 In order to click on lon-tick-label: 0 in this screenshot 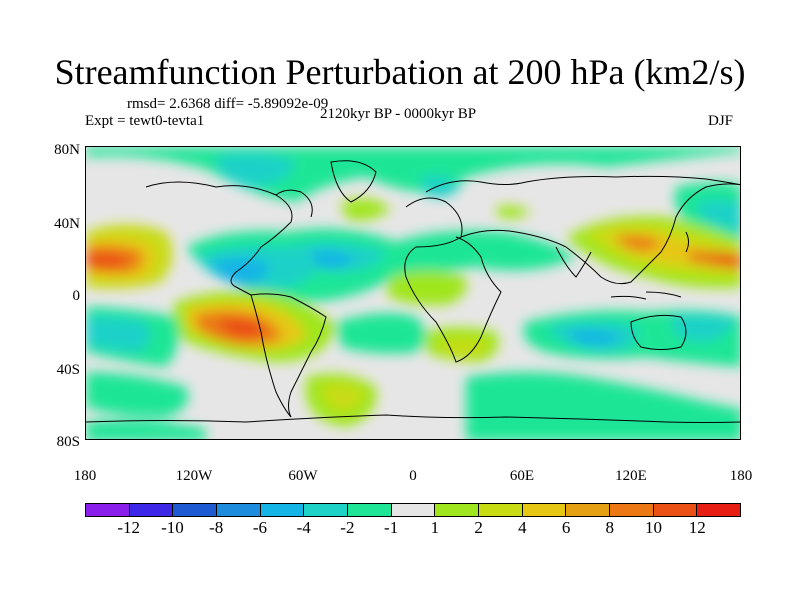, I will do `click(413, 476)`.